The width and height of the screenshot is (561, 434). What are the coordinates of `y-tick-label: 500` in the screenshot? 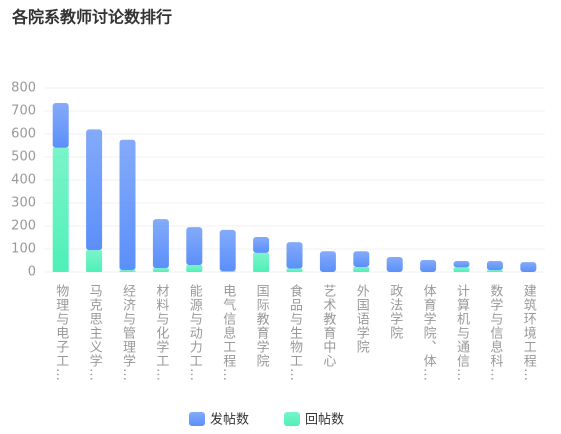 It's located at (23, 157).